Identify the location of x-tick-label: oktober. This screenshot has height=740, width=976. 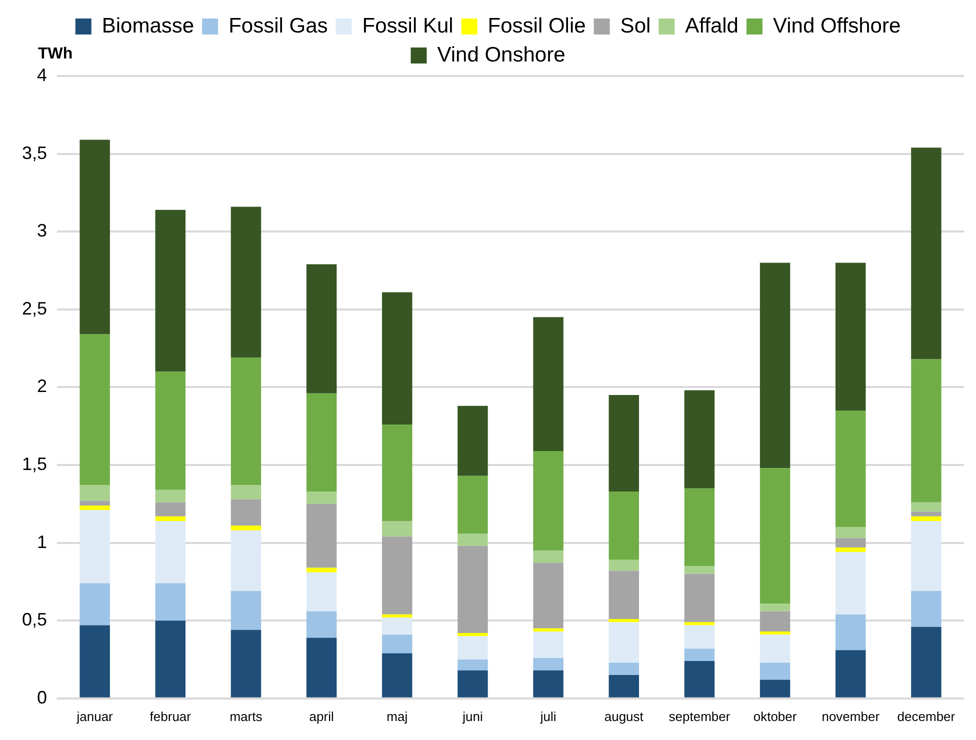
(775, 716).